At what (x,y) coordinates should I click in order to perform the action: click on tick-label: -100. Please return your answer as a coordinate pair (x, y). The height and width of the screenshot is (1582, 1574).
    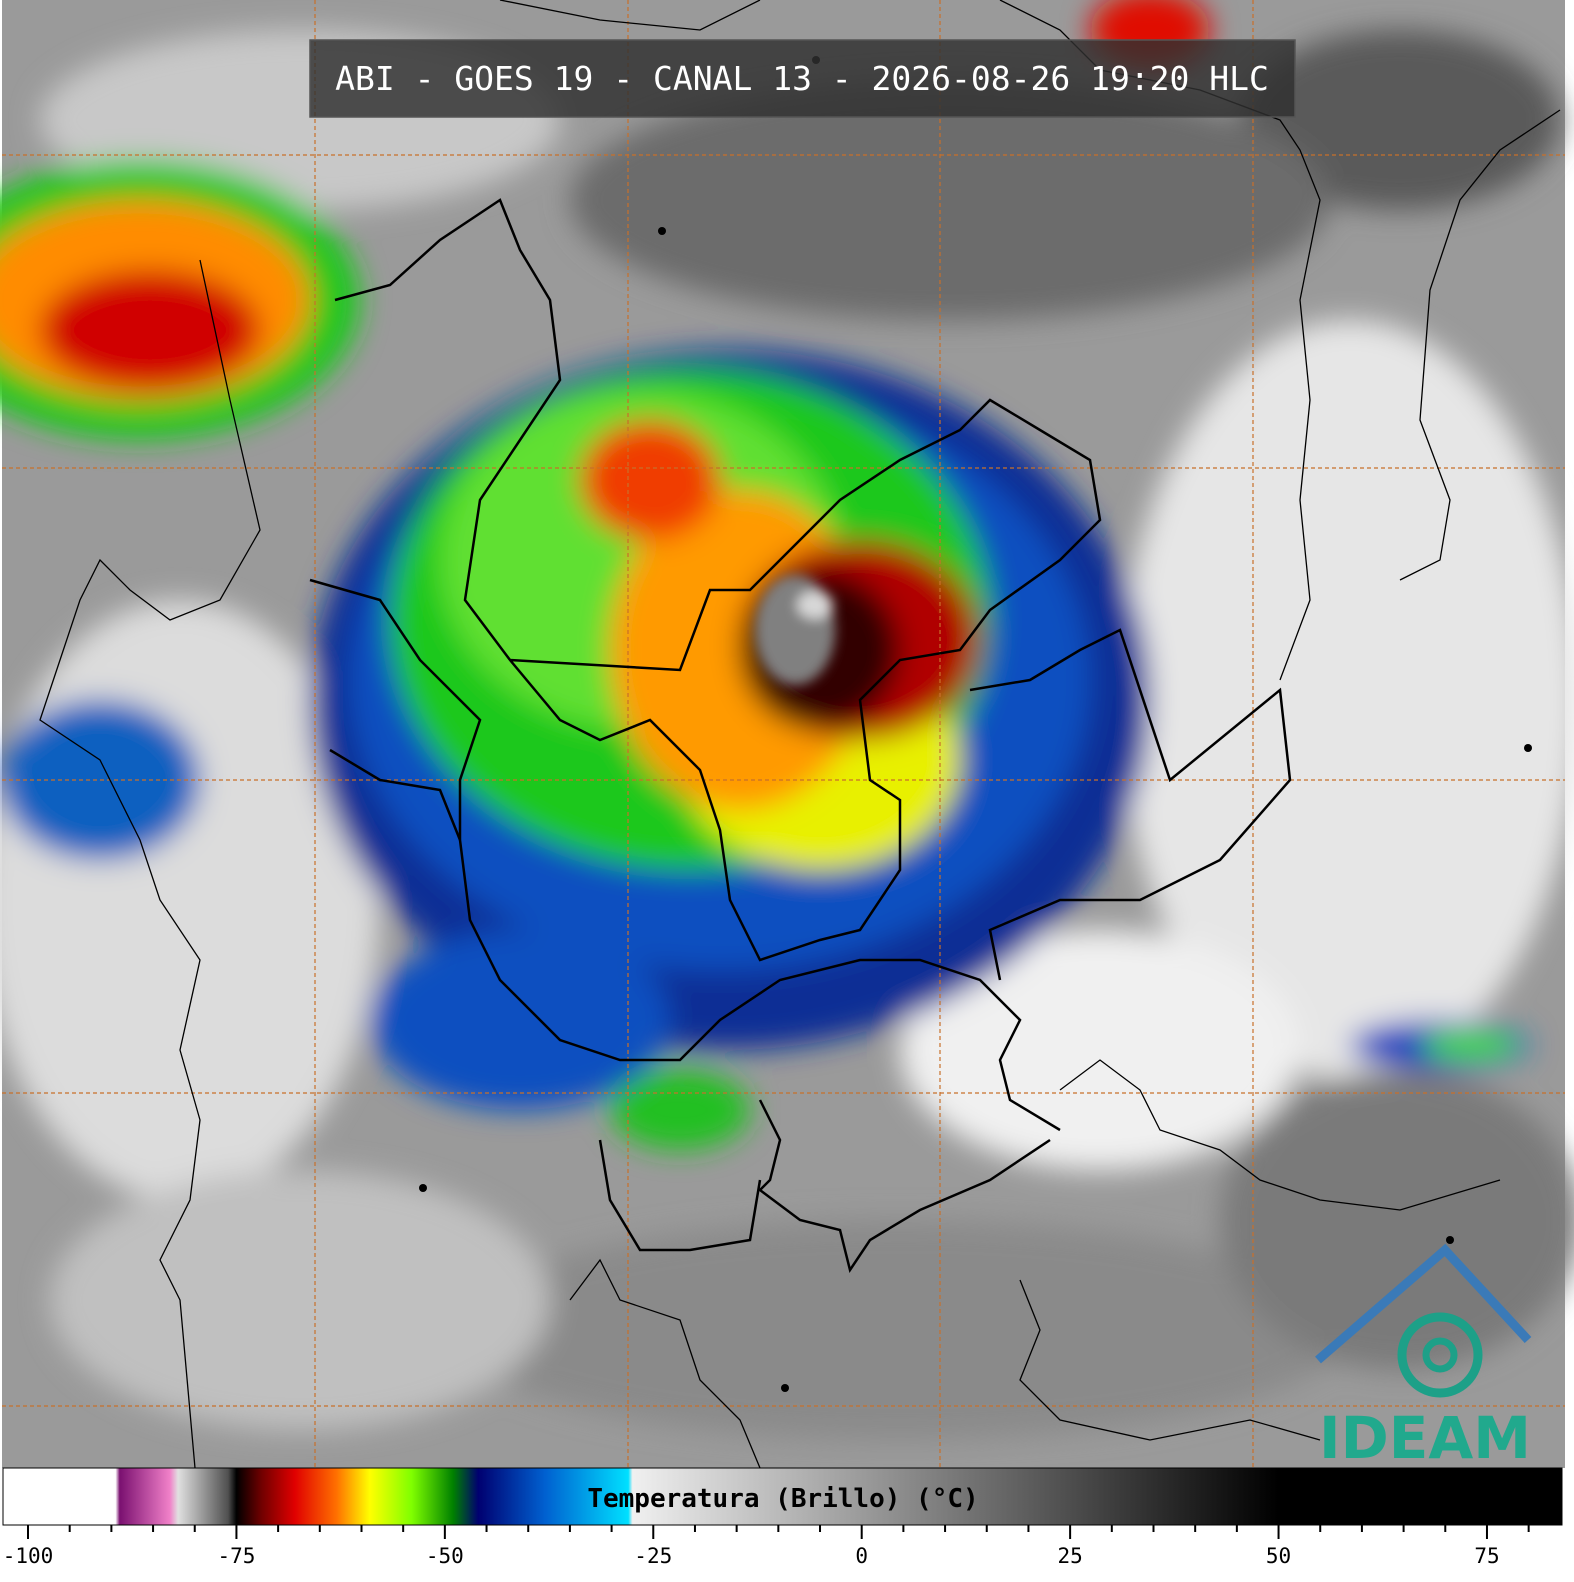
    Looking at the image, I should click on (28, 1556).